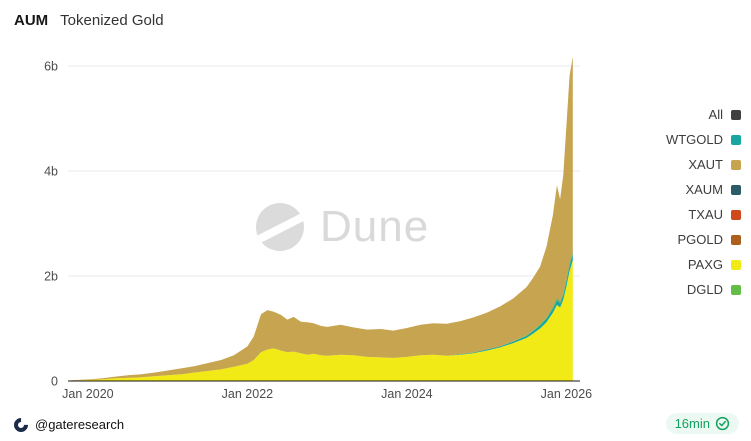 Image resolution: width=751 pixels, height=441 pixels. I want to click on y-tick-label: 0, so click(54, 382).